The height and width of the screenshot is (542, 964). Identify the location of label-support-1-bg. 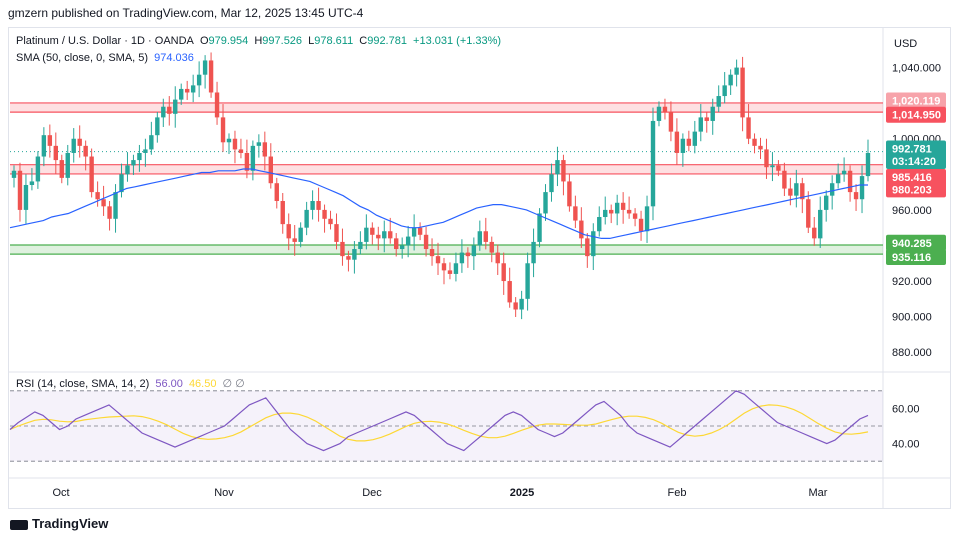
(916, 242).